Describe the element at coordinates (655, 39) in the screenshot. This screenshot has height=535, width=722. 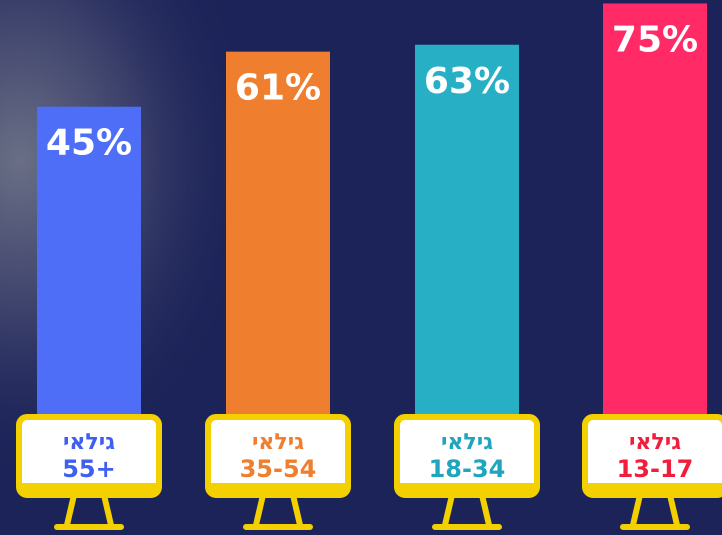
I see `value-label: 75%` at that location.